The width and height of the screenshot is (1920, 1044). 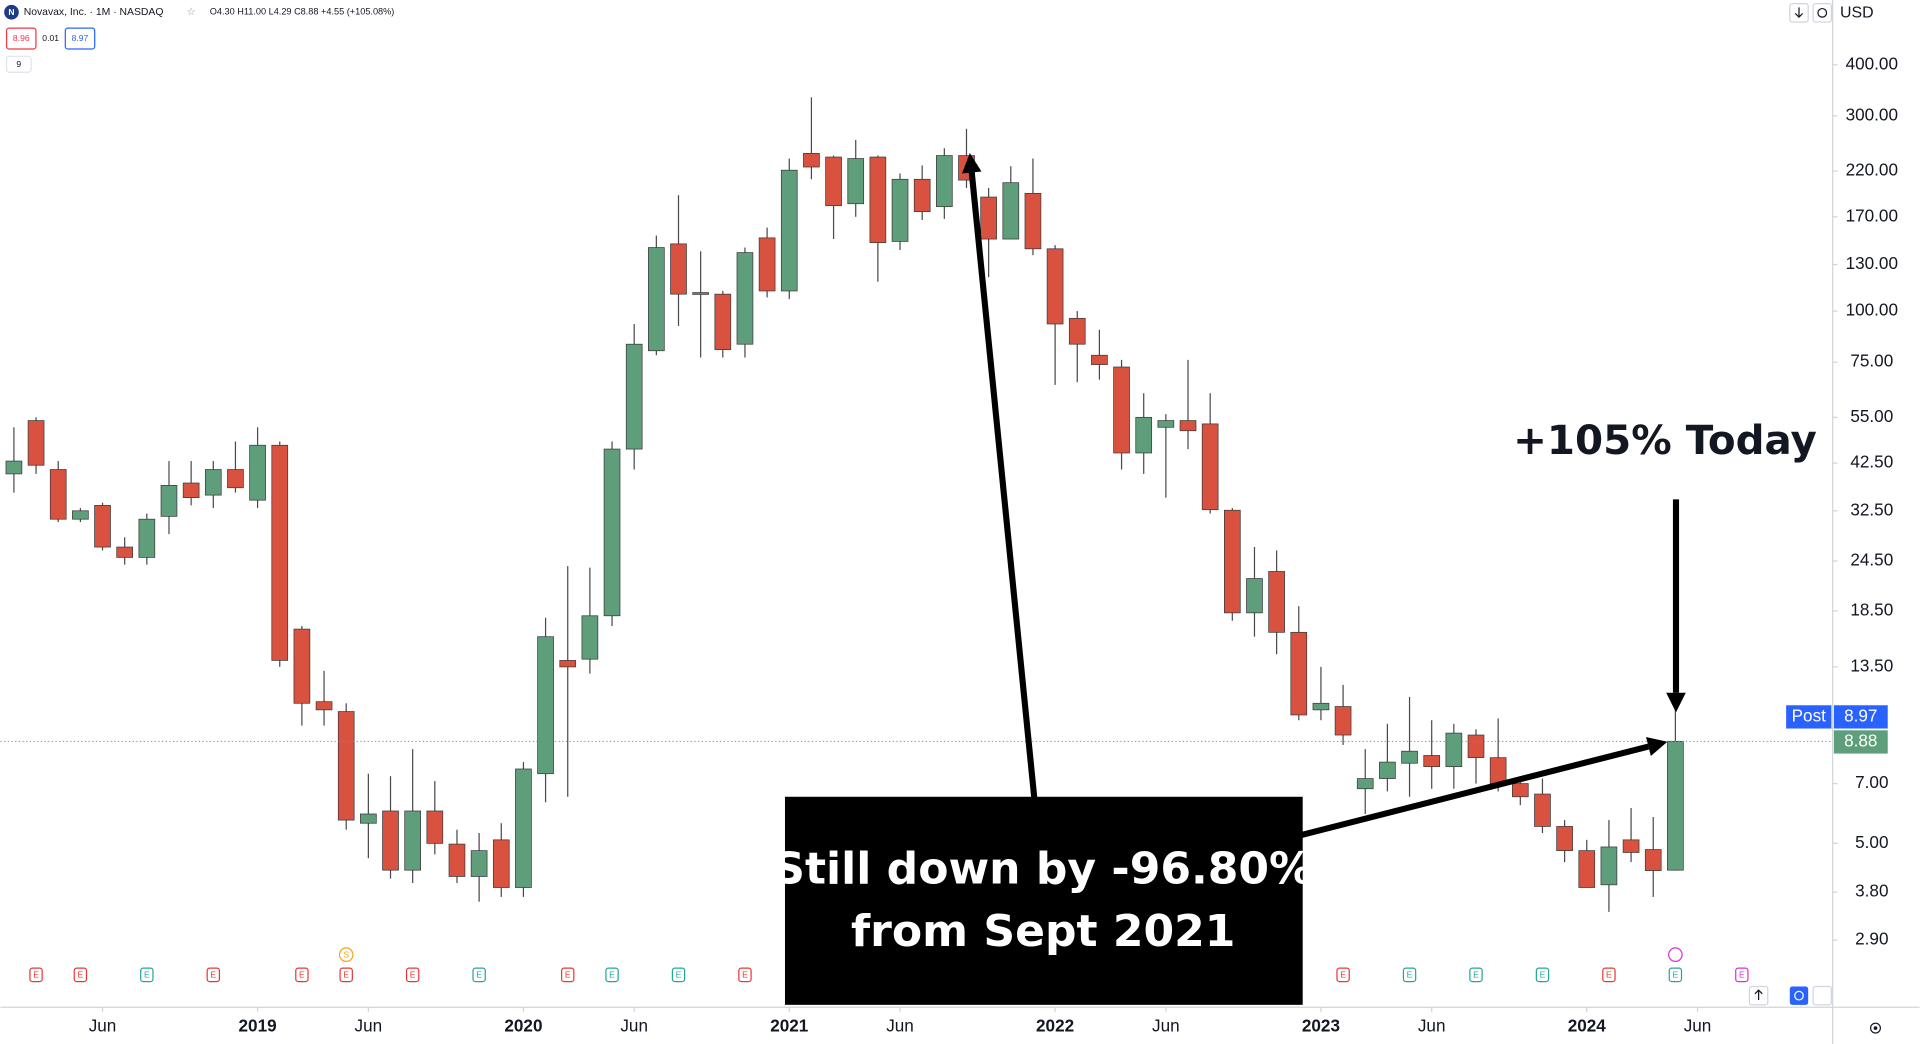 What do you see at coordinates (11, 12) in the screenshot?
I see `logo-text: N` at bounding box center [11, 12].